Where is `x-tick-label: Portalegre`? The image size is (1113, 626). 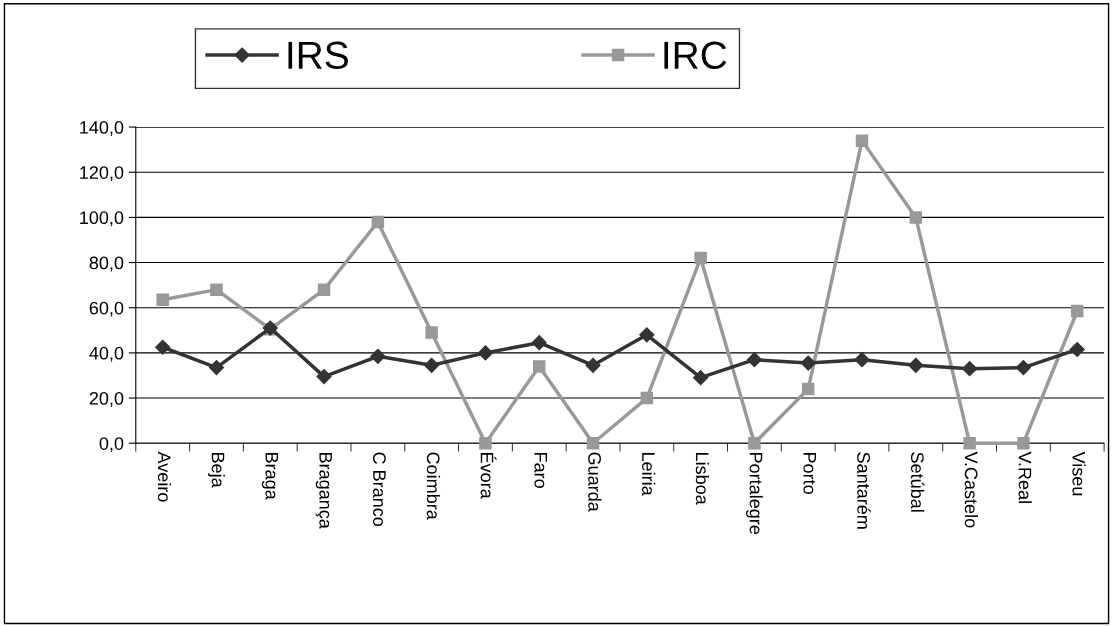
x-tick-label: Portalegre is located at coordinates (754, 494).